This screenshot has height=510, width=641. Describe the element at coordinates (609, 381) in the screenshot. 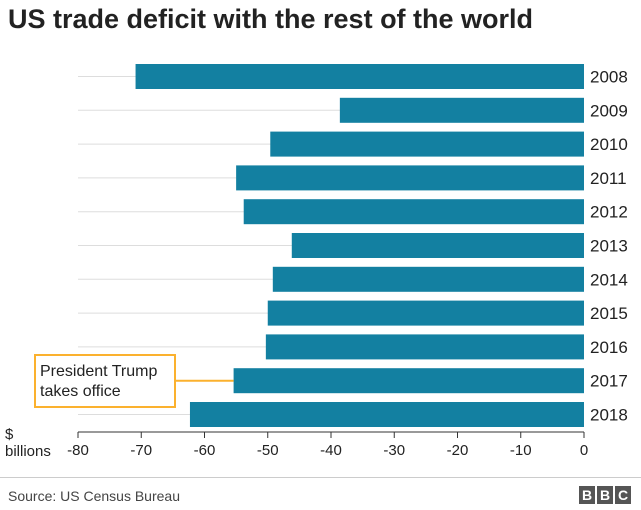

I see `category-label-2017: 2017` at that location.